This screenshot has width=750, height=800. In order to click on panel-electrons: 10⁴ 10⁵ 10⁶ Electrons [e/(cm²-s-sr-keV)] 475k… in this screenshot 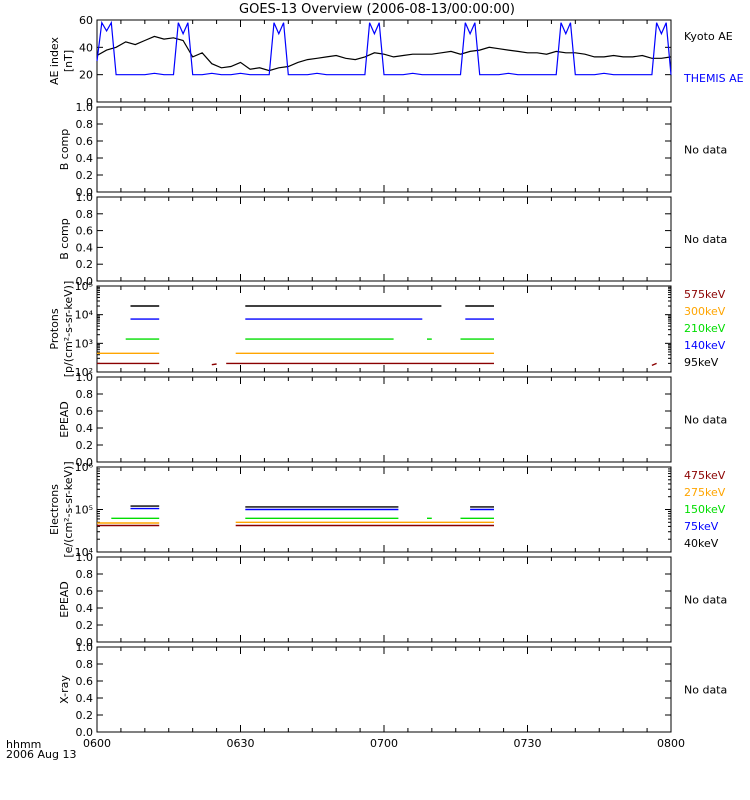, I will do `click(387, 510)`.